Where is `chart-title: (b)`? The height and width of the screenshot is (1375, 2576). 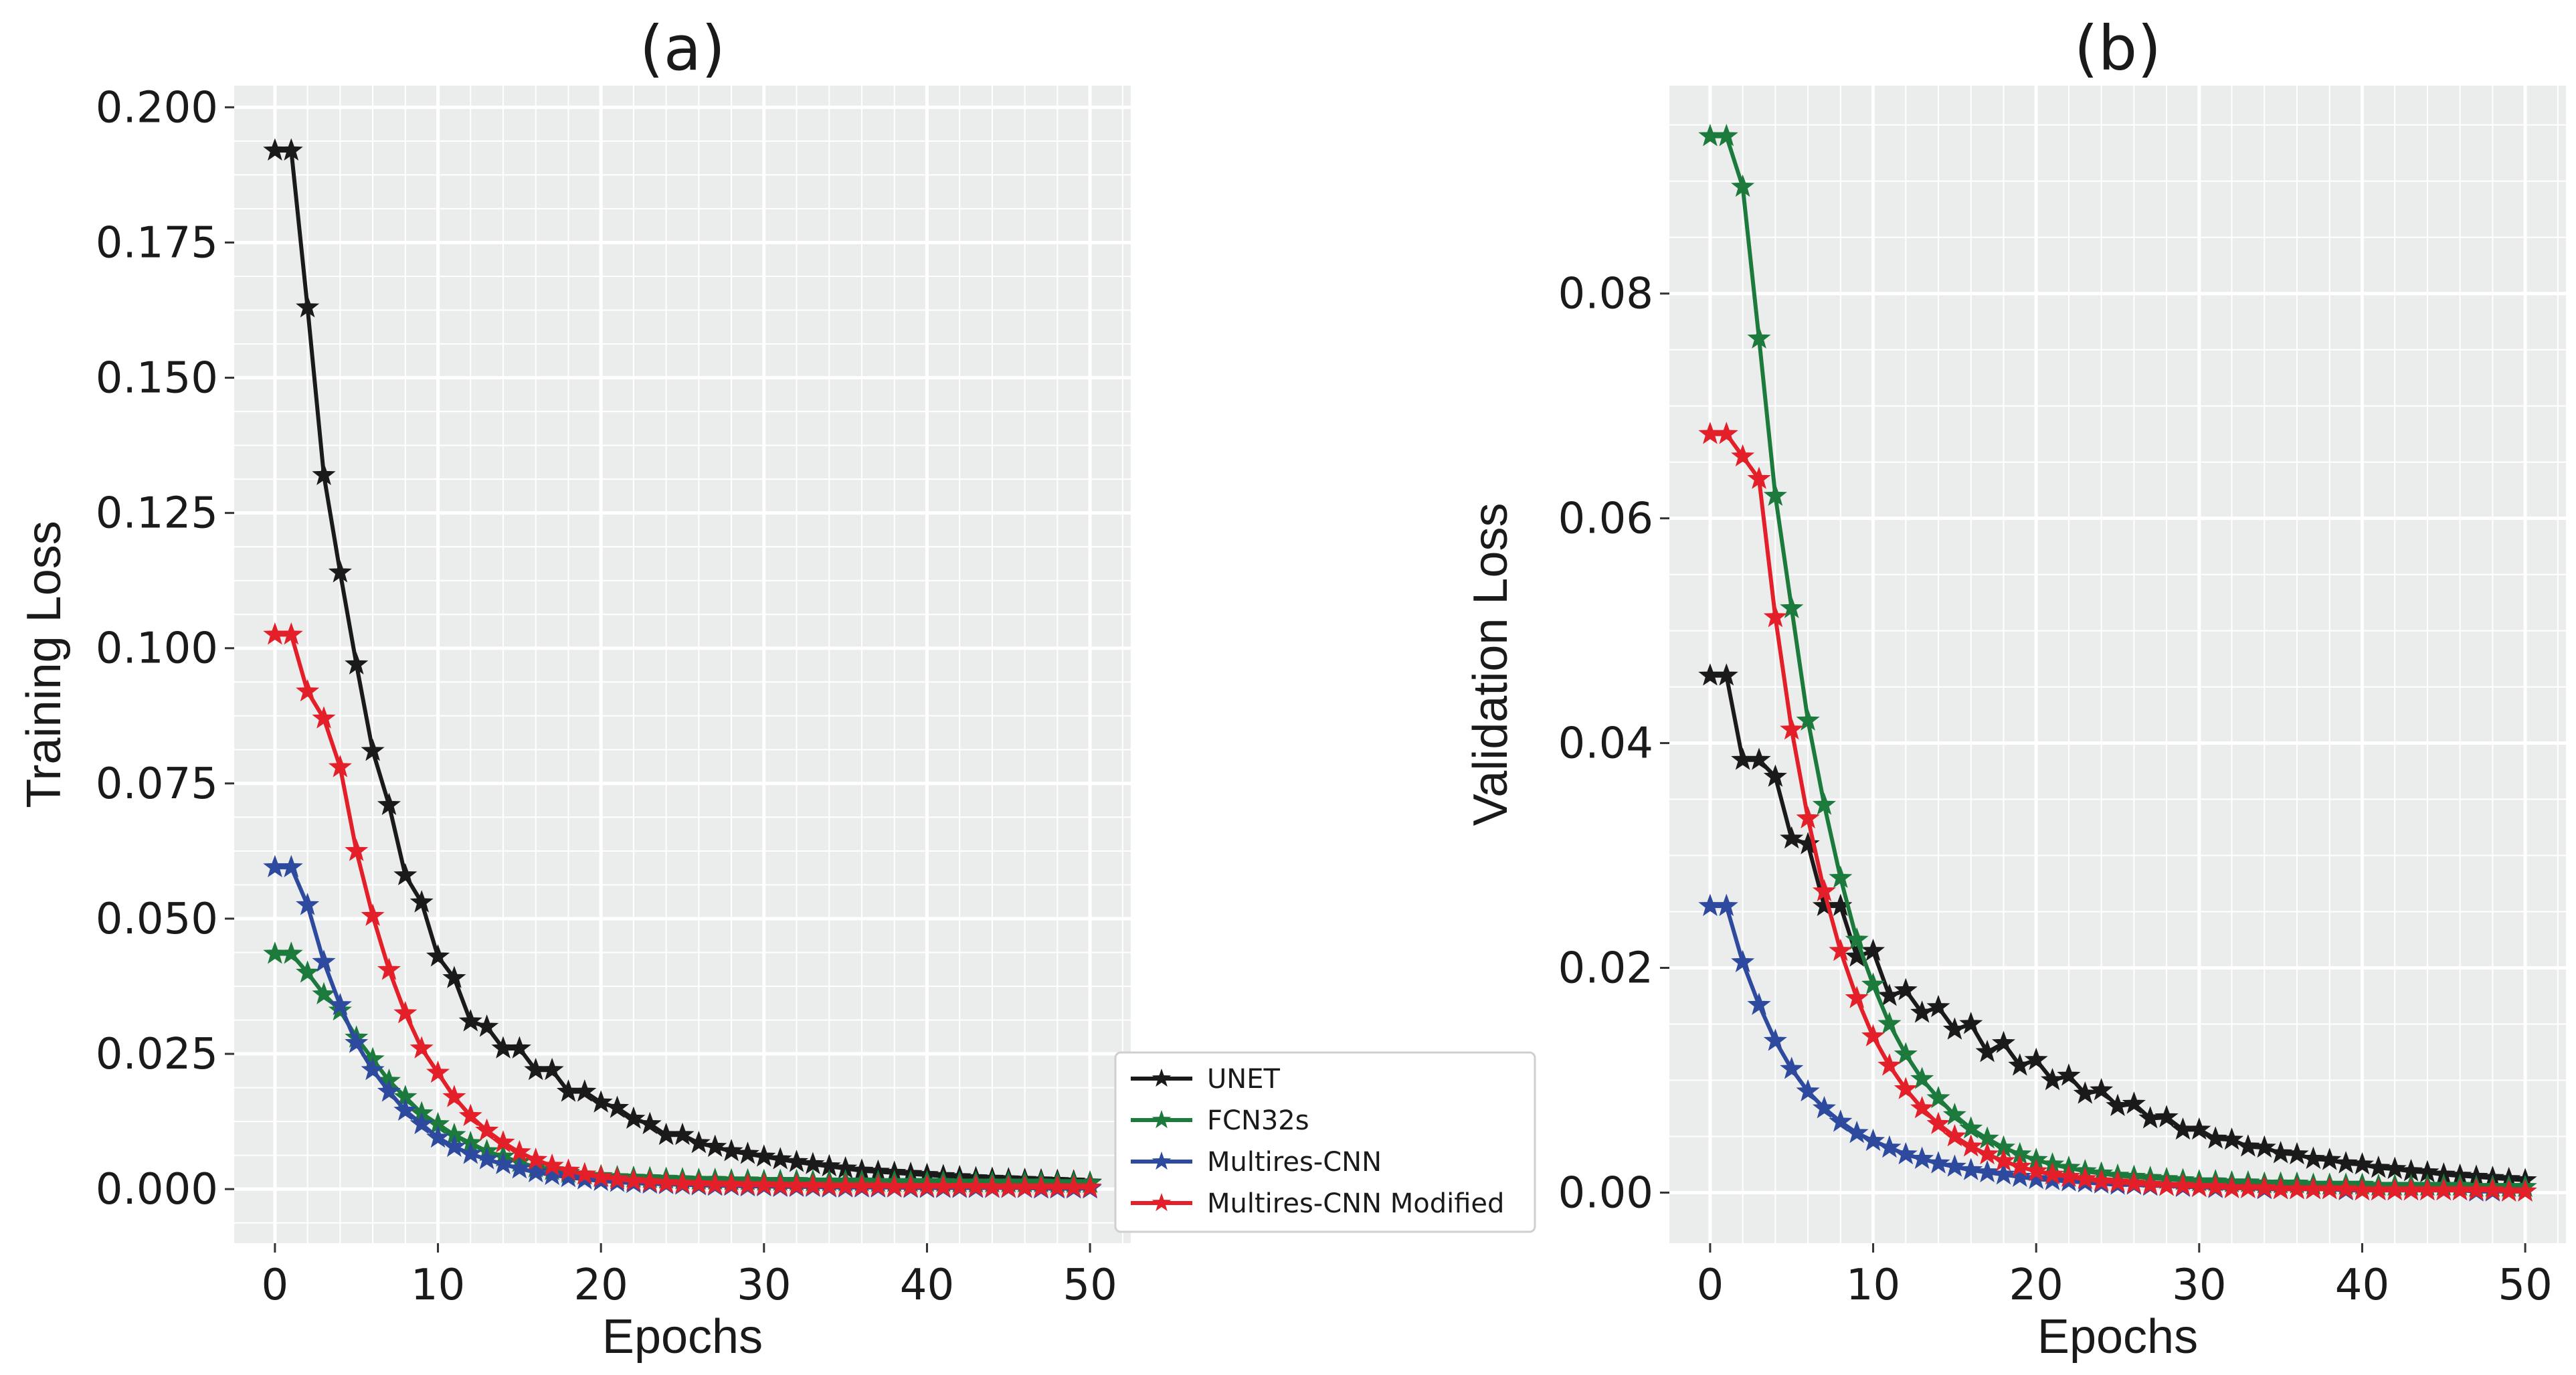 chart-title: (b) is located at coordinates (2117, 48).